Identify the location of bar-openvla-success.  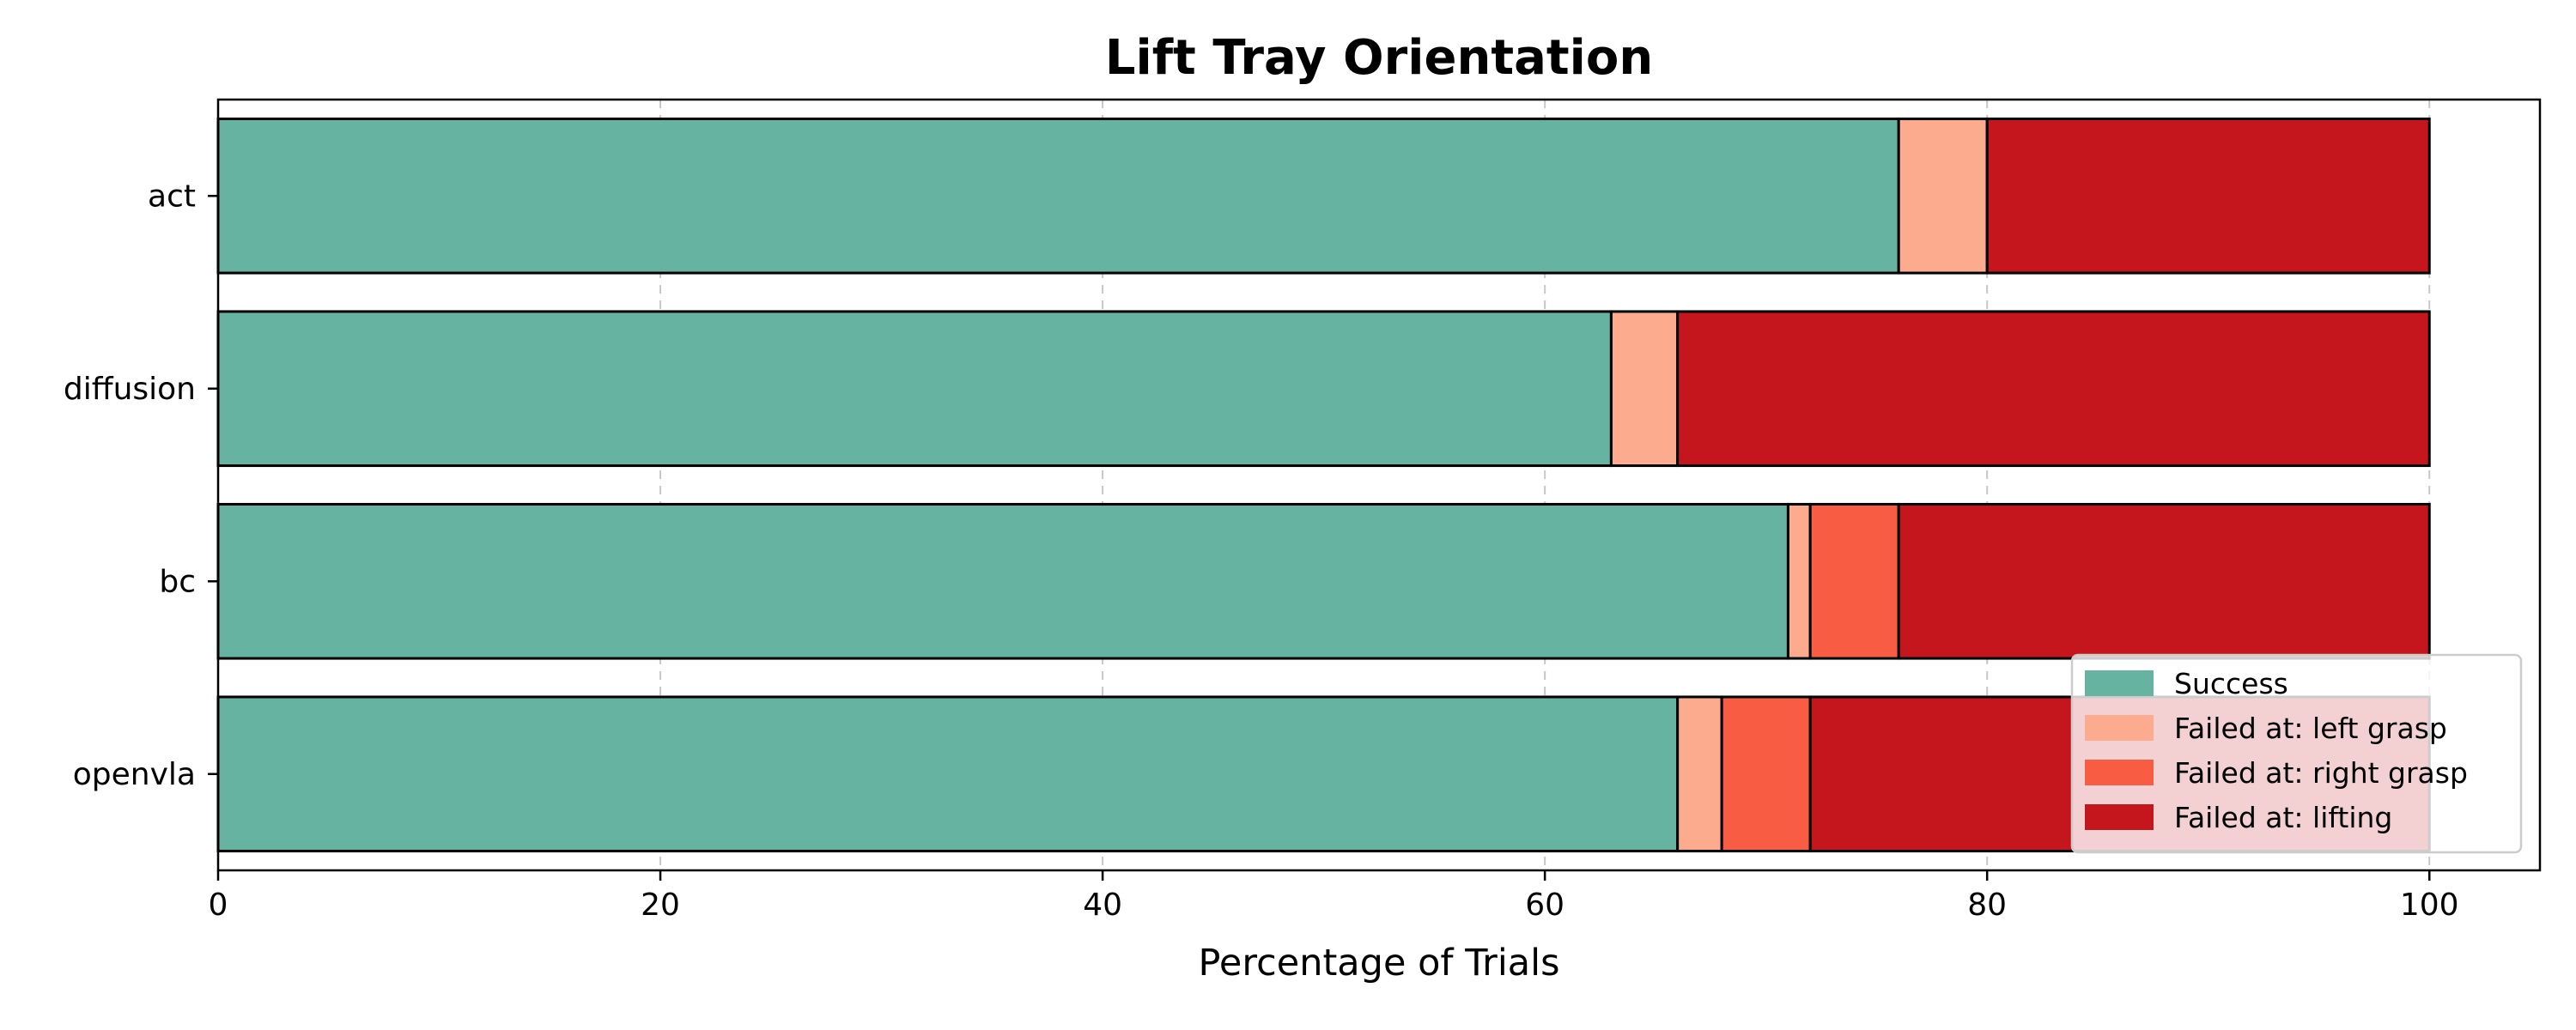
(948, 774).